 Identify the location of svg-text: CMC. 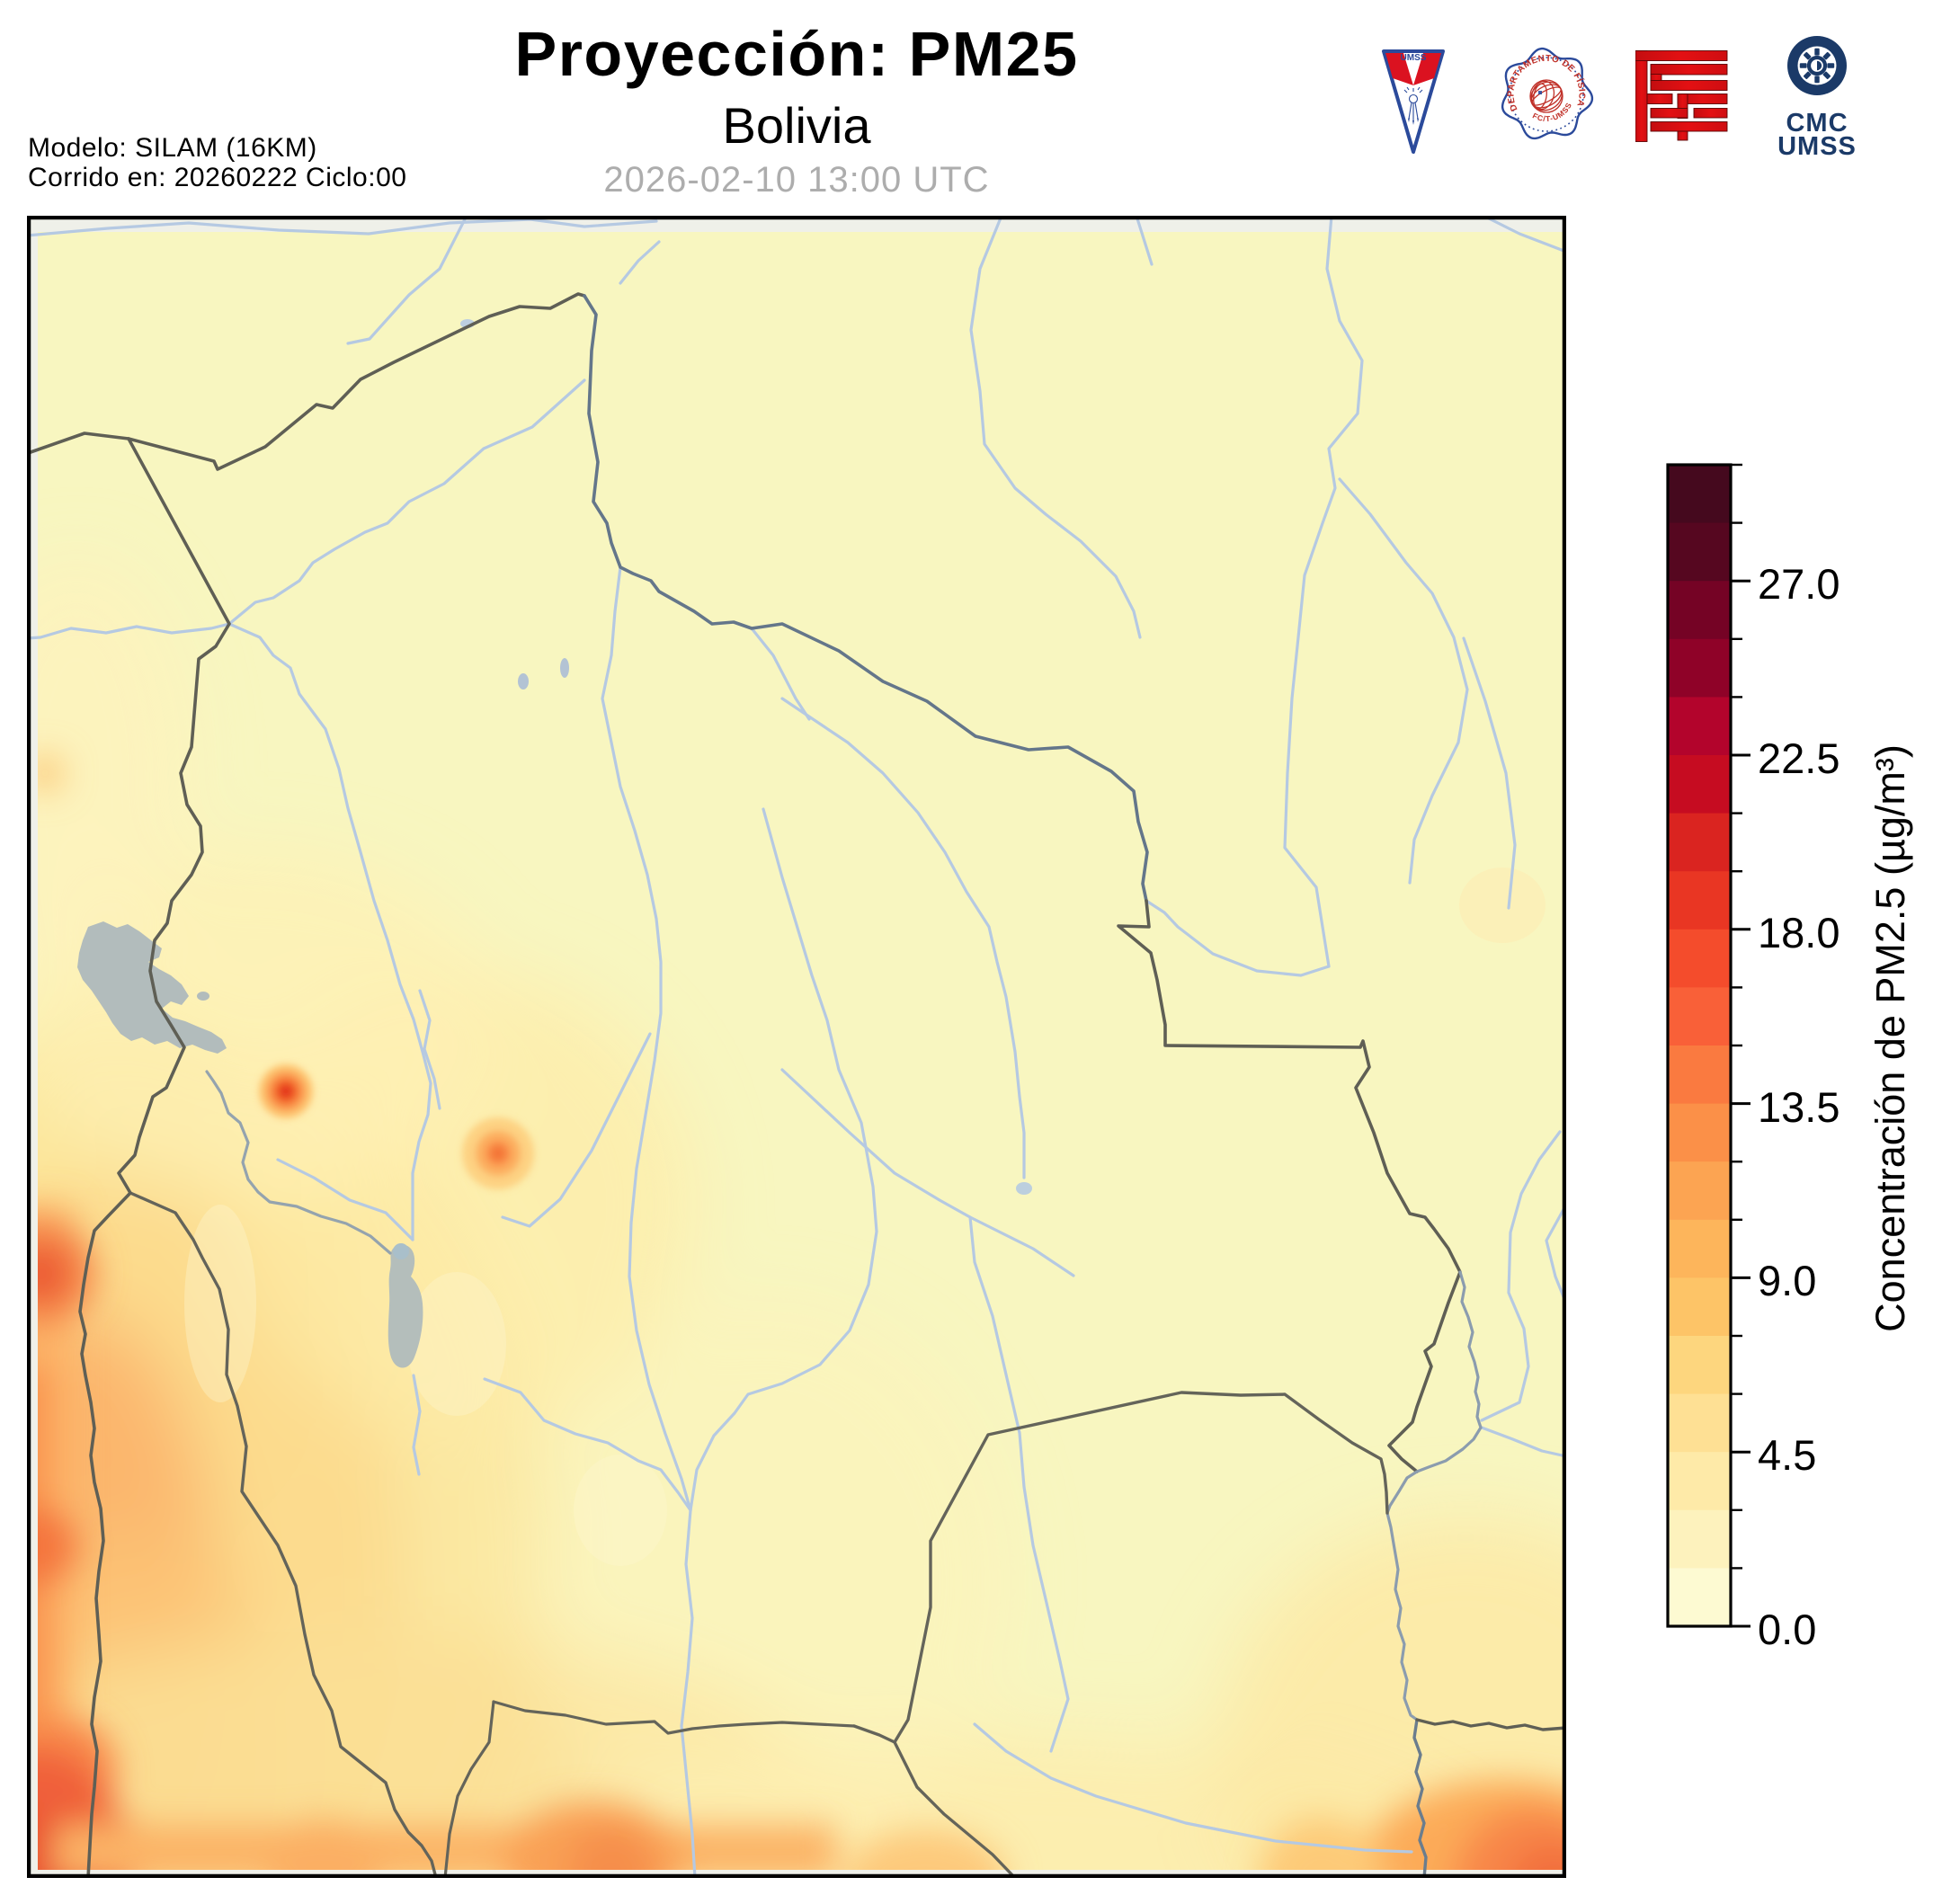
(1817, 123).